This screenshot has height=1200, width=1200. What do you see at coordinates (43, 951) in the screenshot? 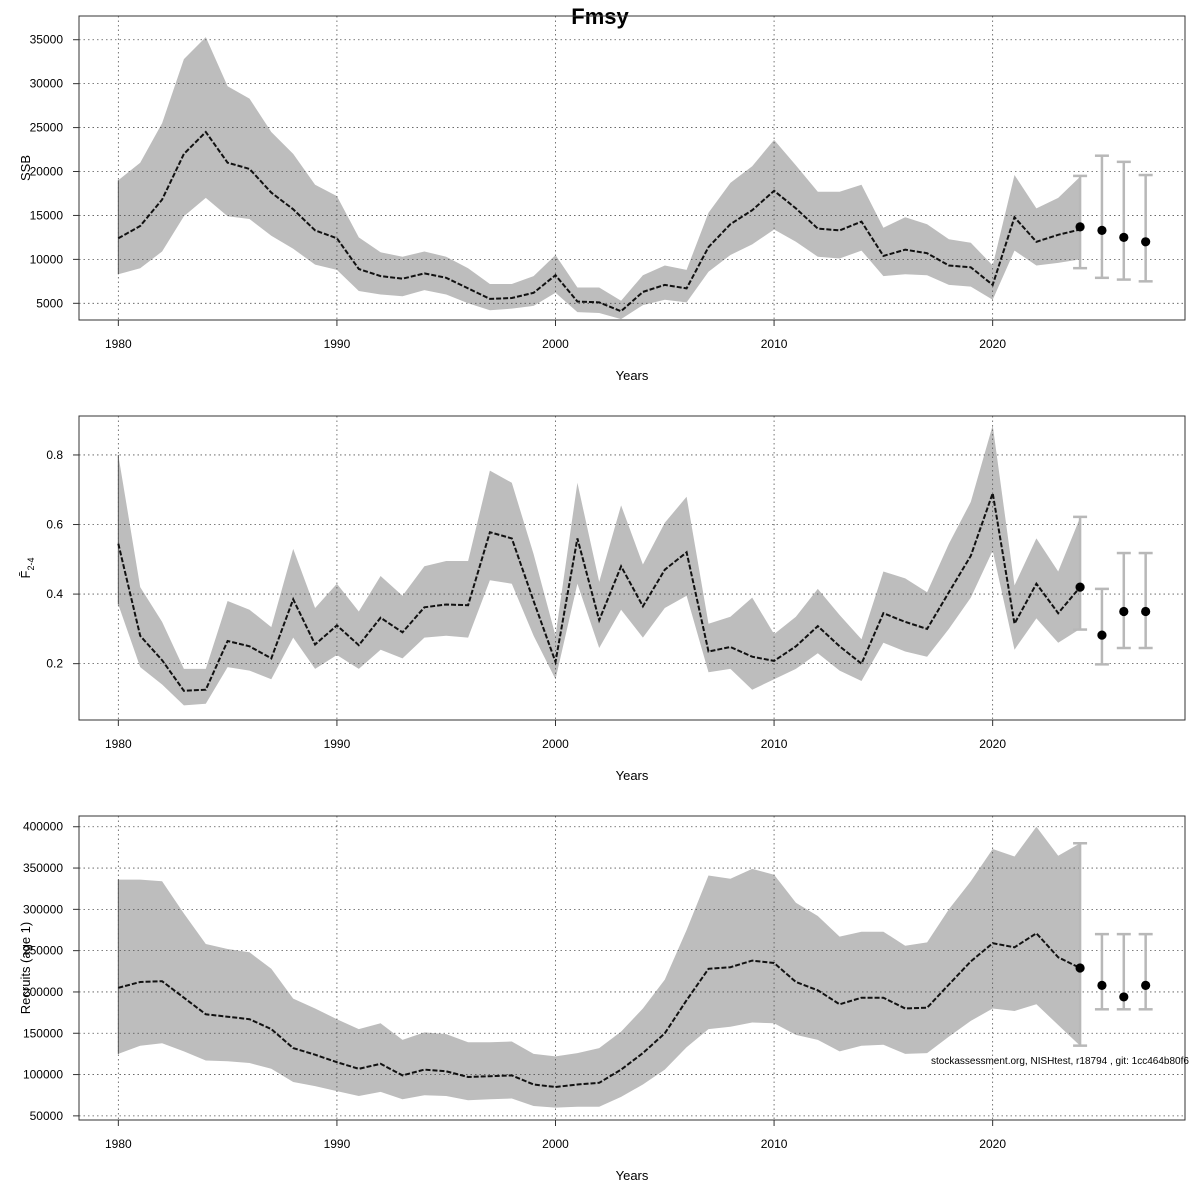
I see `y-tick-label: 250000` at bounding box center [43, 951].